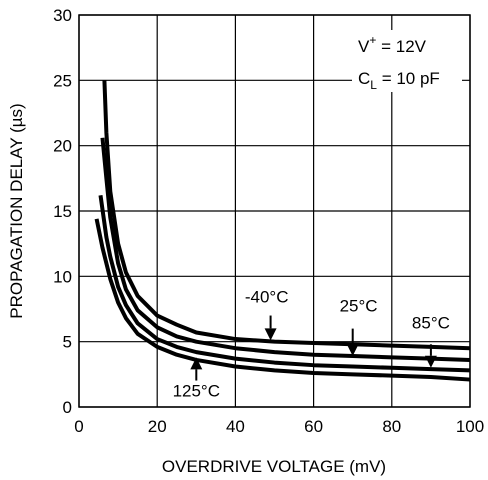 This screenshot has height=480, width=488. Describe the element at coordinates (391, 426) in the screenshot. I see `x-tick-label: 80` at that location.